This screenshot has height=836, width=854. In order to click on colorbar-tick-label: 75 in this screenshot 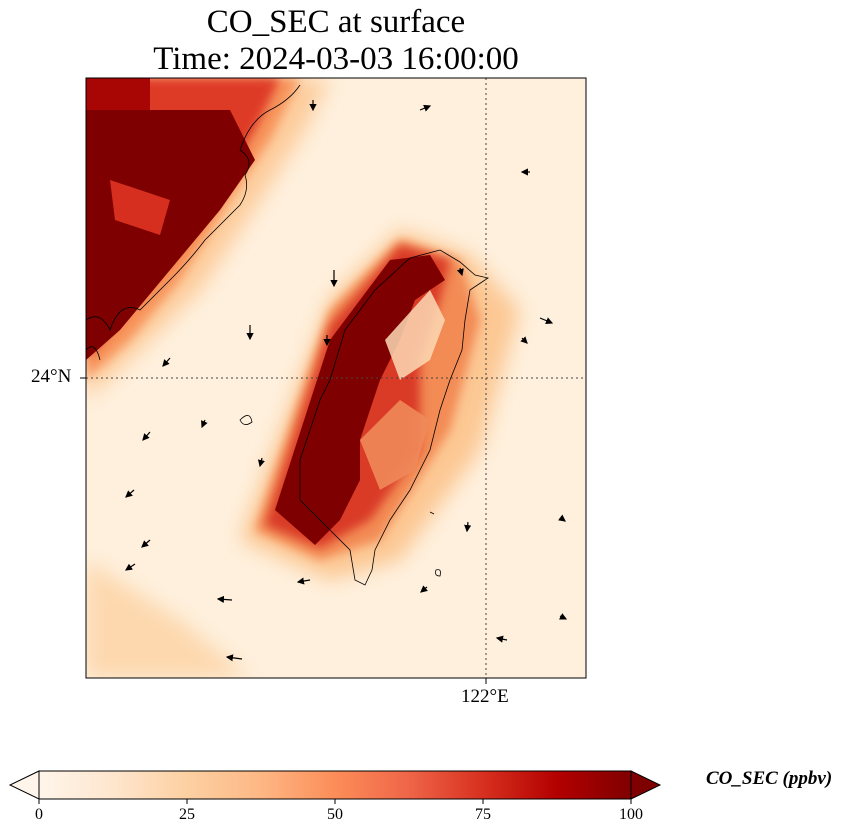, I will do `click(483, 814)`.